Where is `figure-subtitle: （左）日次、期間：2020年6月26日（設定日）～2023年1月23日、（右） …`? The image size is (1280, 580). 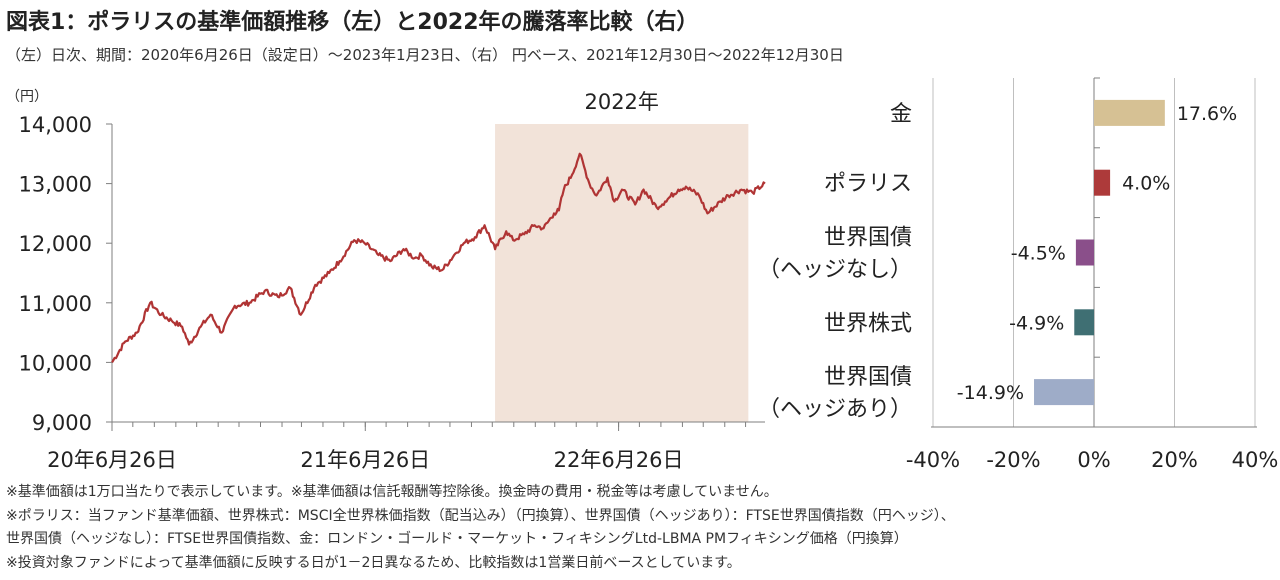
figure-subtitle: （左）日次、期間：2020年6月26日（設定日）～2023年1月23日、（右） … is located at coordinates (425, 55).